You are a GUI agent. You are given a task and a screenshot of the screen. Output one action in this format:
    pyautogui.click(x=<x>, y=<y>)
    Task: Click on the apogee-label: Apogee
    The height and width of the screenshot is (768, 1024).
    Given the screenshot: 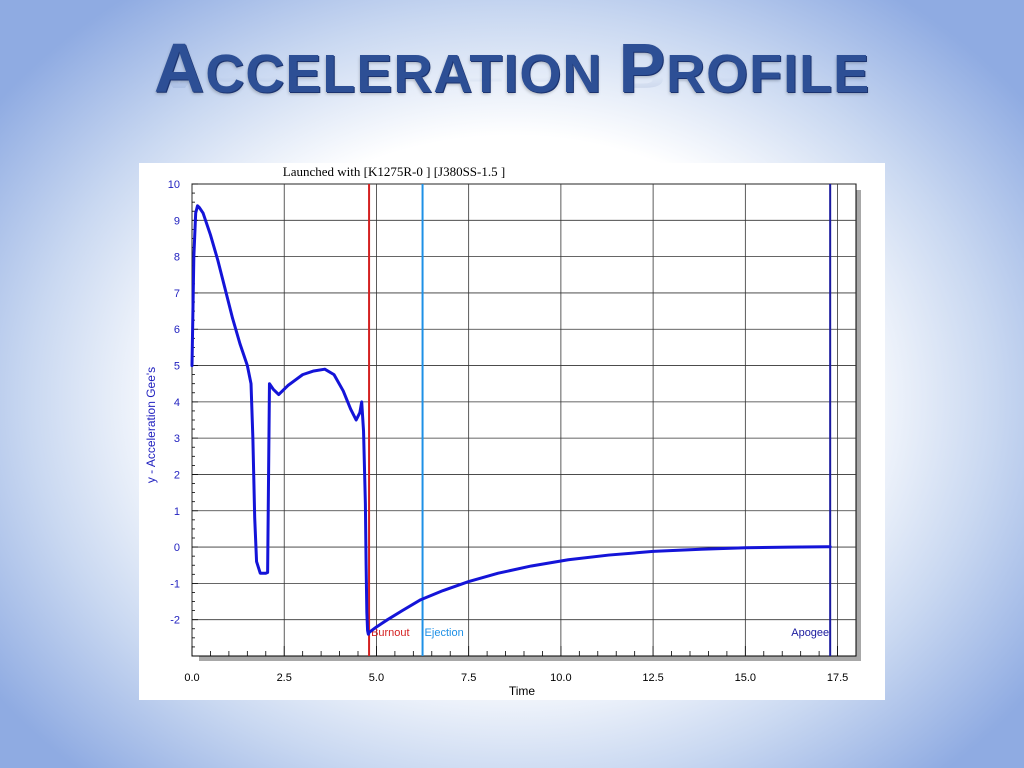 What is the action you would take?
    pyautogui.click(x=810, y=633)
    